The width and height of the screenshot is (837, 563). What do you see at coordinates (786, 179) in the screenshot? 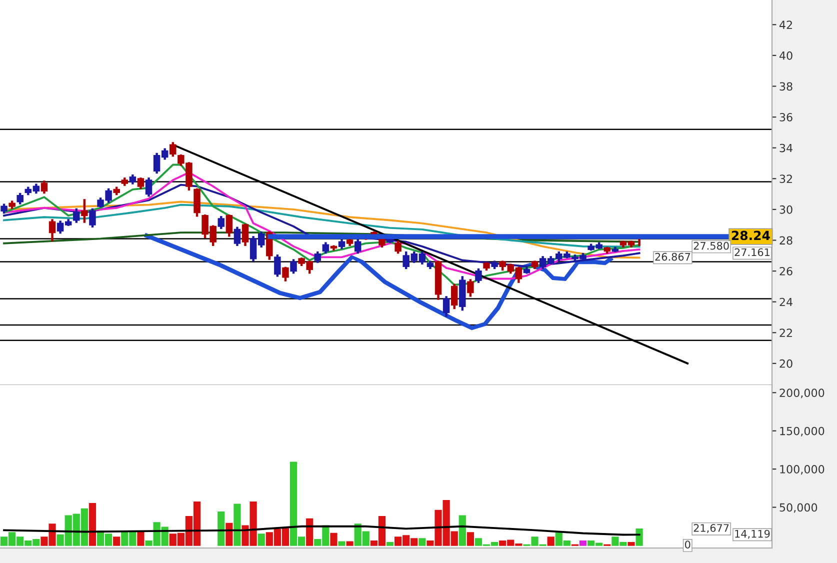
I see `y-tick-label: 32` at bounding box center [786, 179].